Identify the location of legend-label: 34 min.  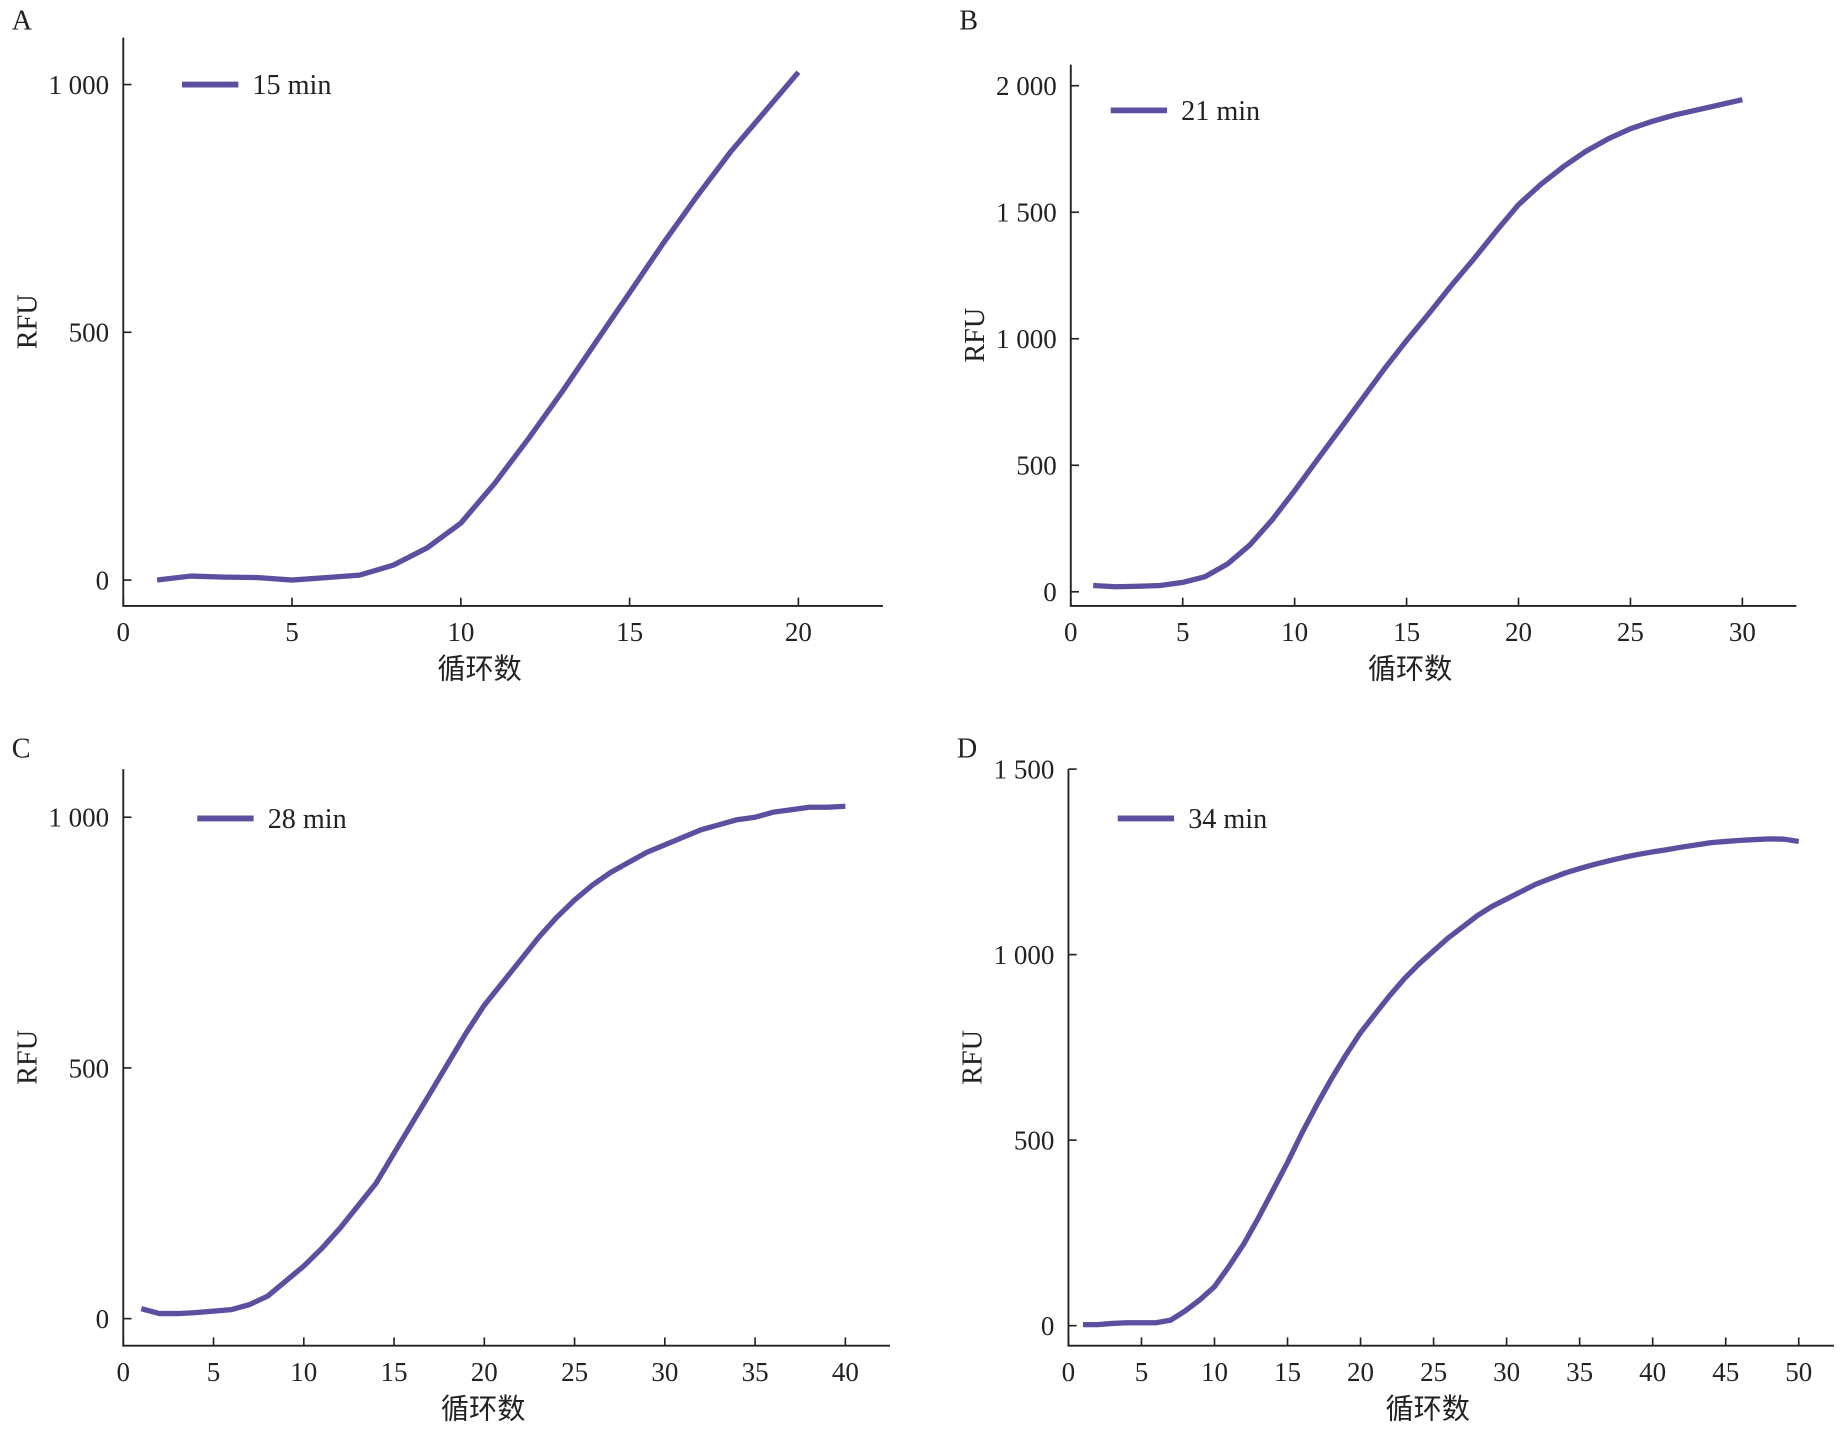
(1227, 819).